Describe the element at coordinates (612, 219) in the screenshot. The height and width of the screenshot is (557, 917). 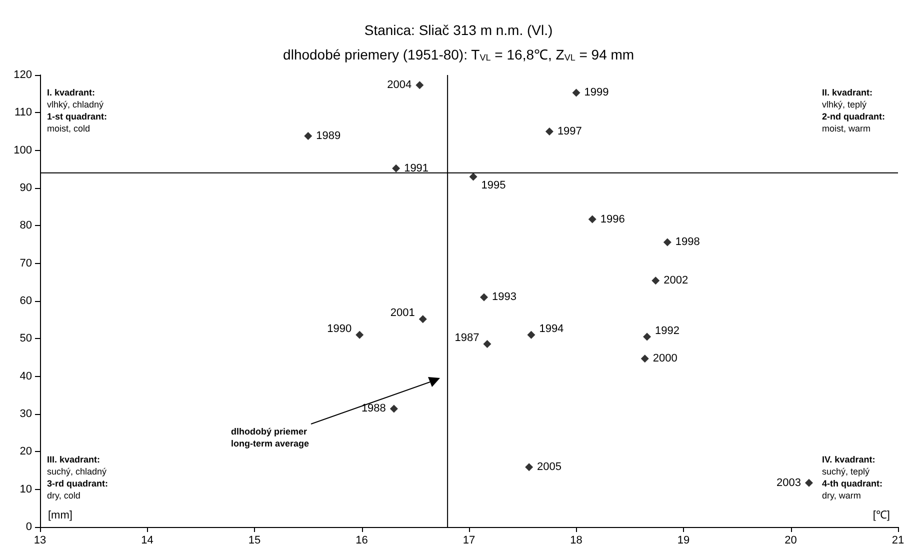
I see `annotation: 1996` at that location.